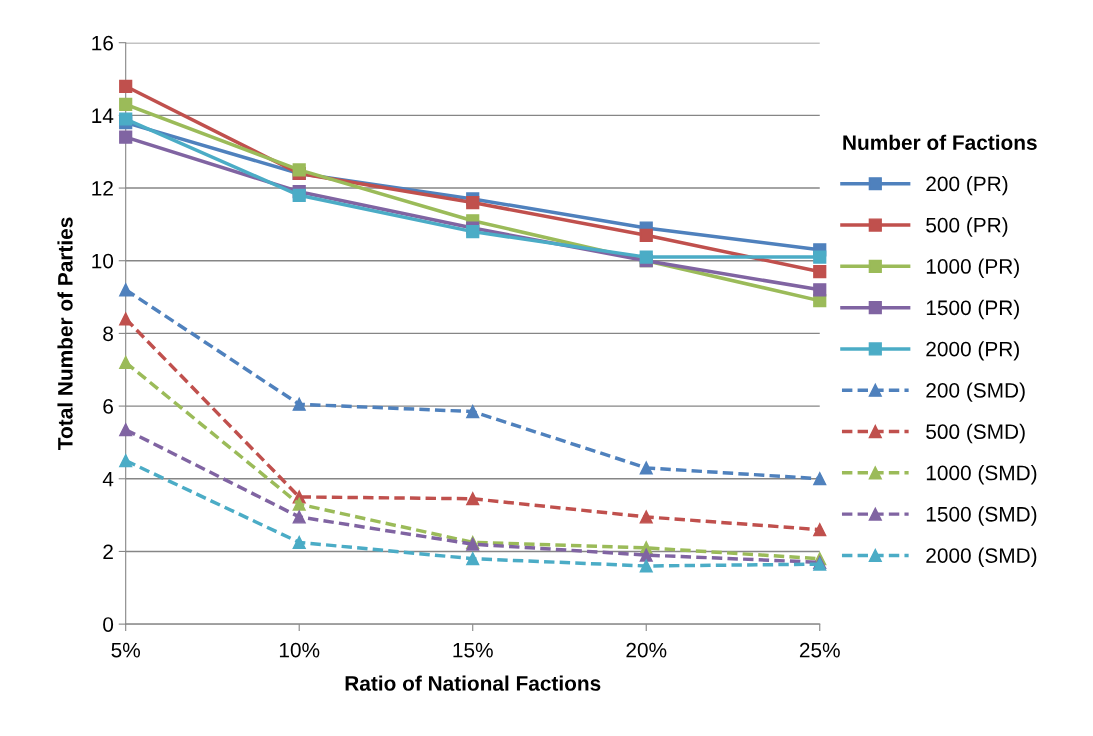 Image resolution: width=1093 pixels, height=736 pixels. Describe the element at coordinates (819, 650) in the screenshot. I see `x-tick-label: 25%` at that location.